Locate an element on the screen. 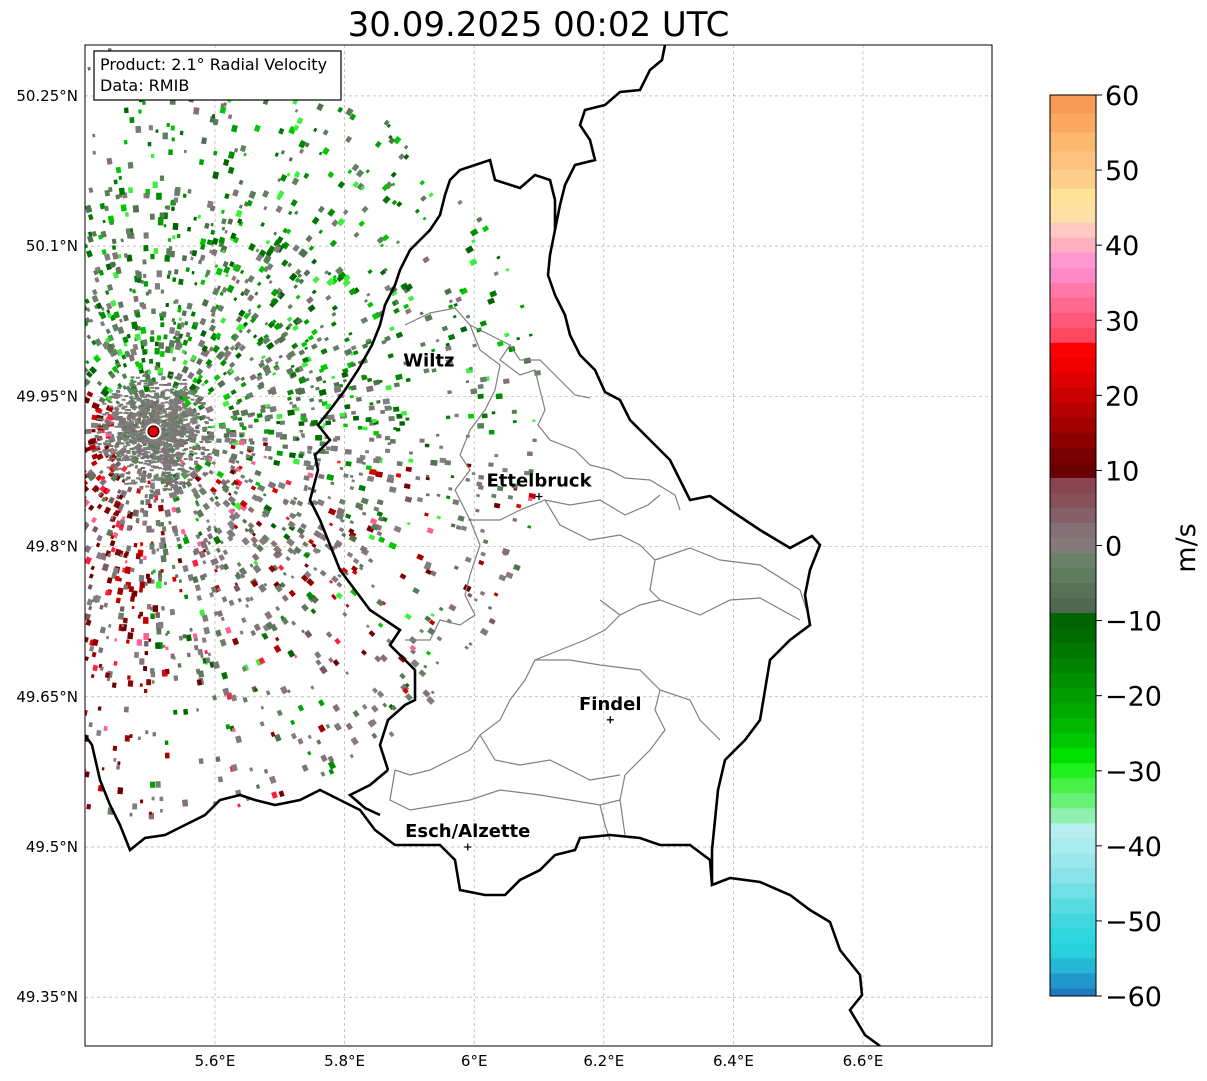 The image size is (1207, 1081). city-label: Esch/Alzette is located at coordinates (467, 831).